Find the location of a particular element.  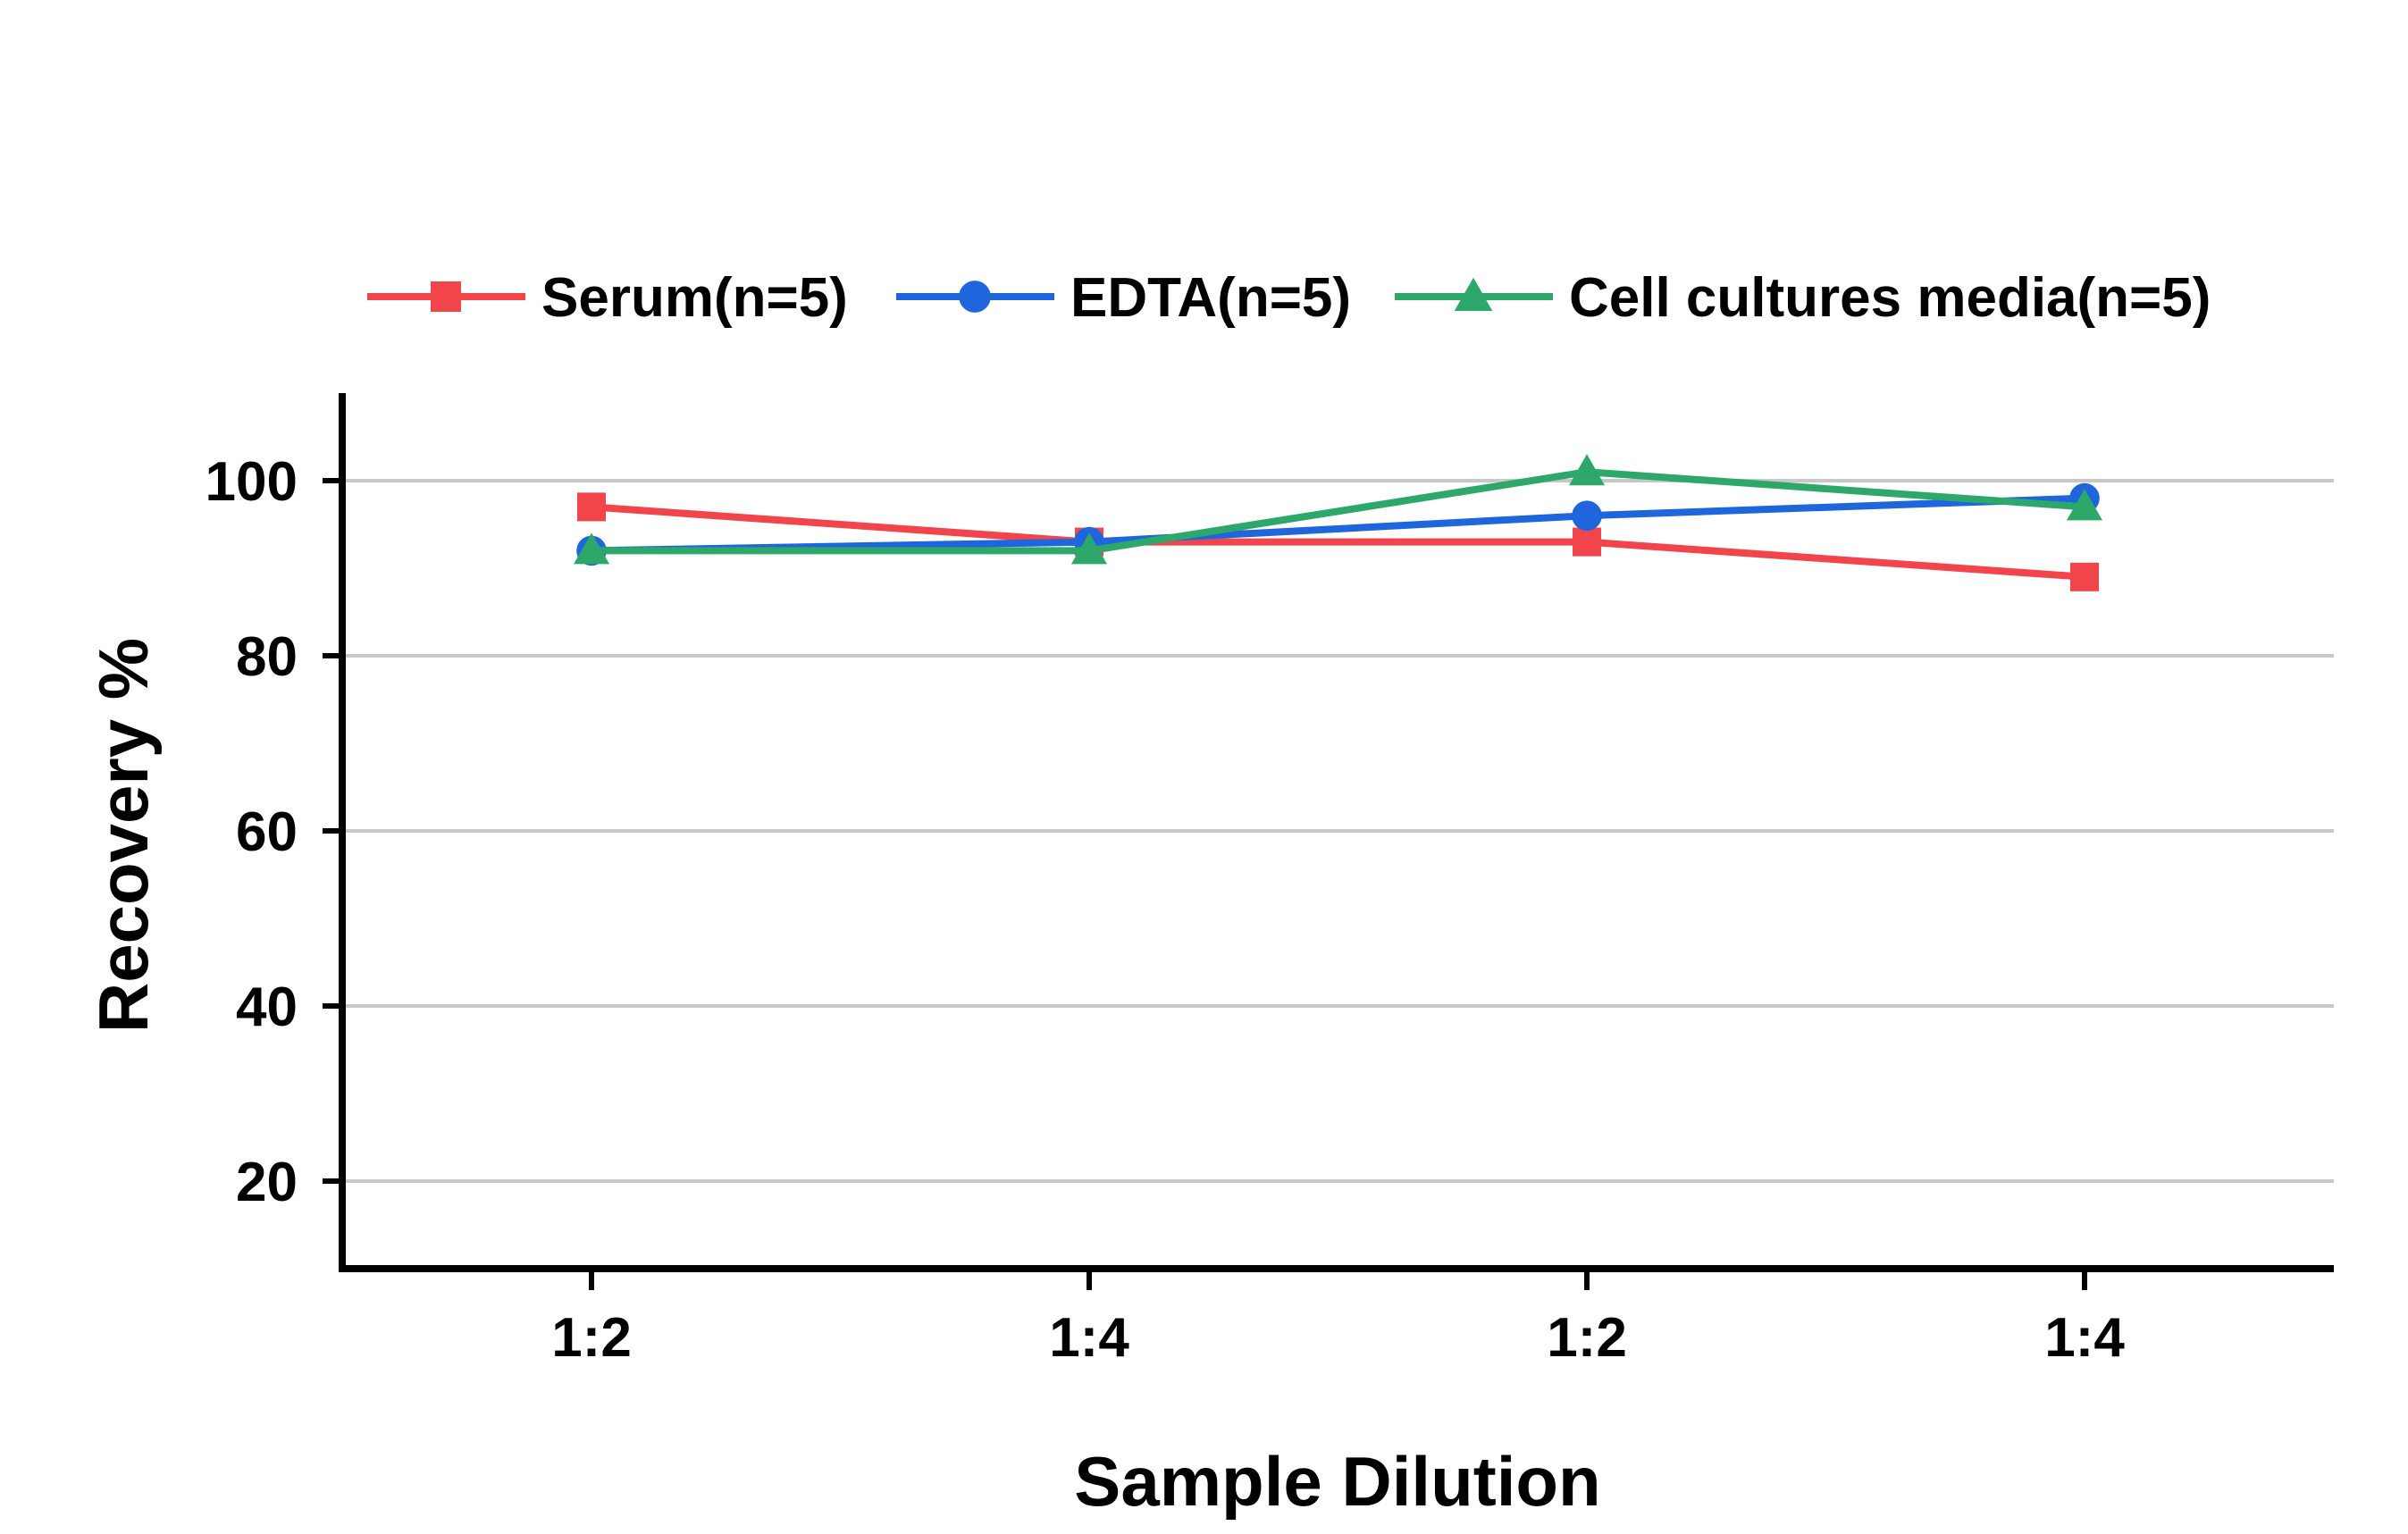

legend-label: EDTA(n=5) is located at coordinates (1210, 298).